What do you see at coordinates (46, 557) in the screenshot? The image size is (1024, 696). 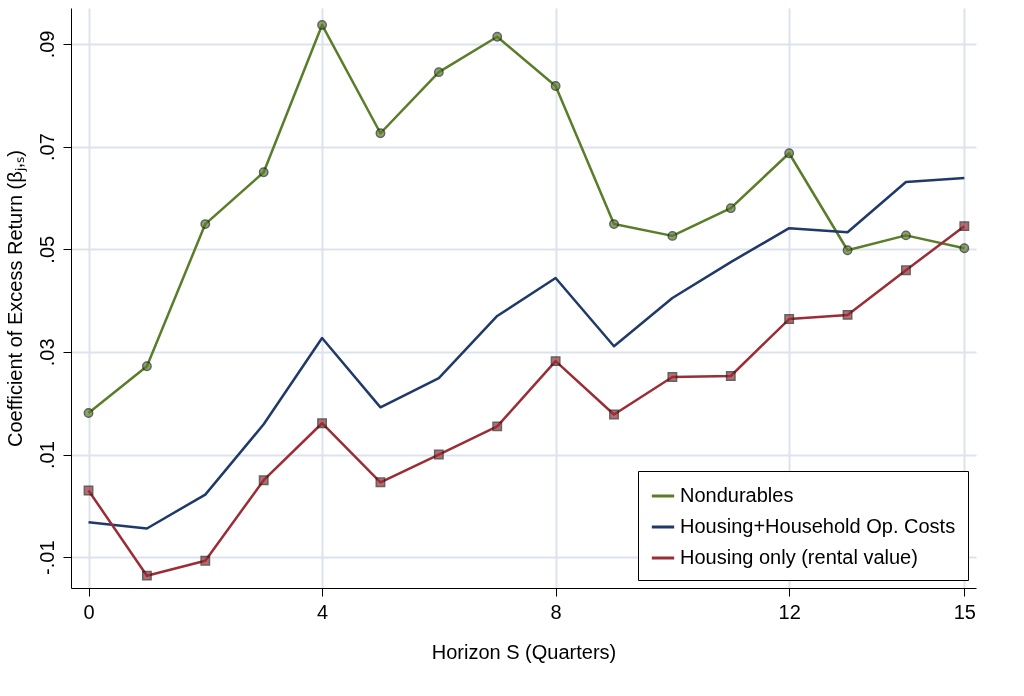 I see `y-tick-label: -.01` at bounding box center [46, 557].